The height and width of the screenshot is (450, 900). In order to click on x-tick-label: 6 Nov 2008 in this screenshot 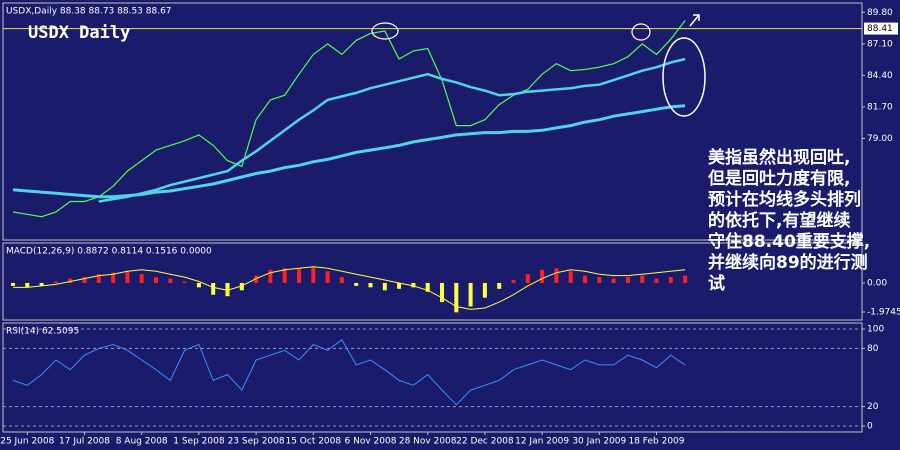, I will do `click(371, 442)`.